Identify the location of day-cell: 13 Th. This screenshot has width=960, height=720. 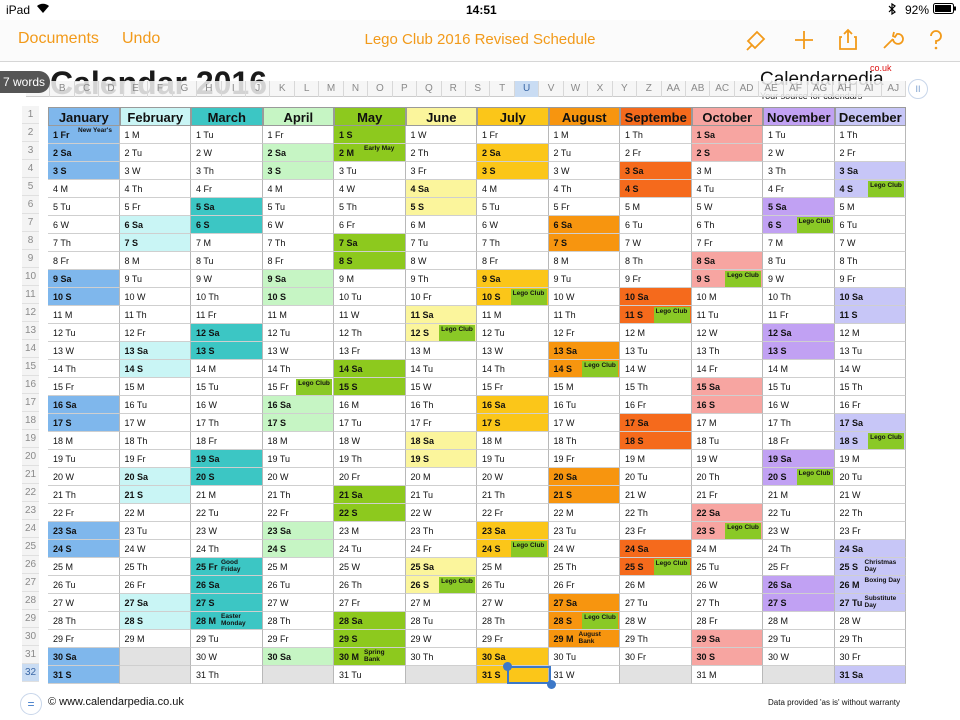
(727, 351).